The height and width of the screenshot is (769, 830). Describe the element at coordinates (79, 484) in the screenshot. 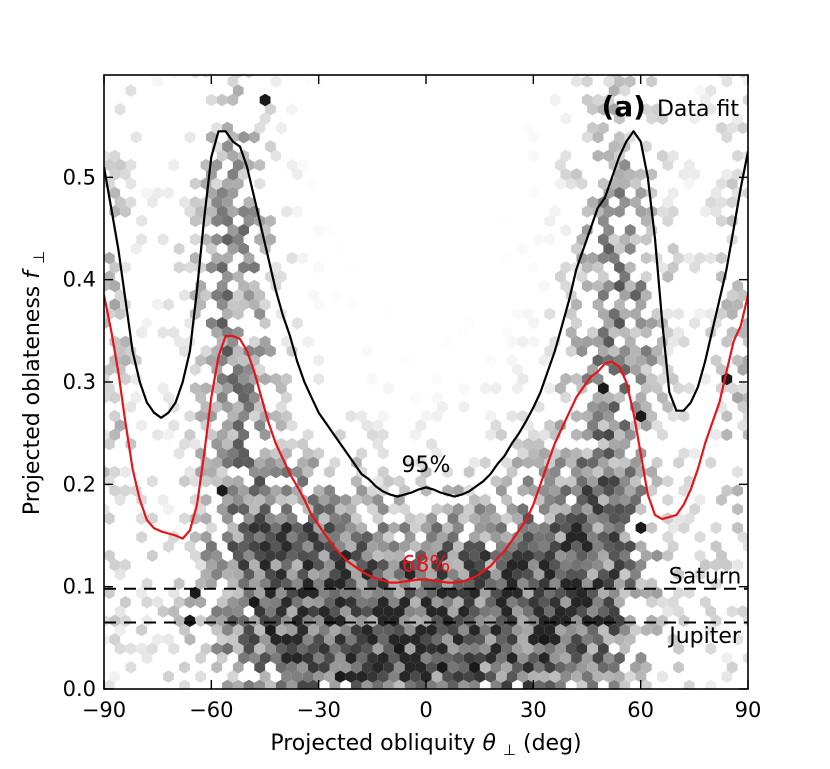

I see `y-tick-label: 0.2` at that location.